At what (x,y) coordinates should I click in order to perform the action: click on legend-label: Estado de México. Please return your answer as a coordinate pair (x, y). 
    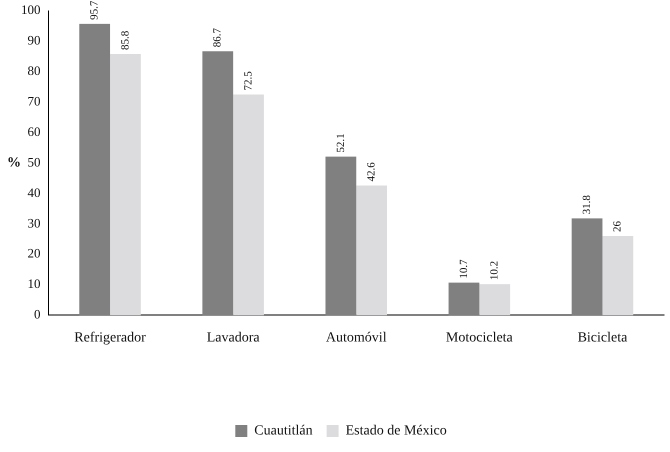
    Looking at the image, I should click on (396, 431).